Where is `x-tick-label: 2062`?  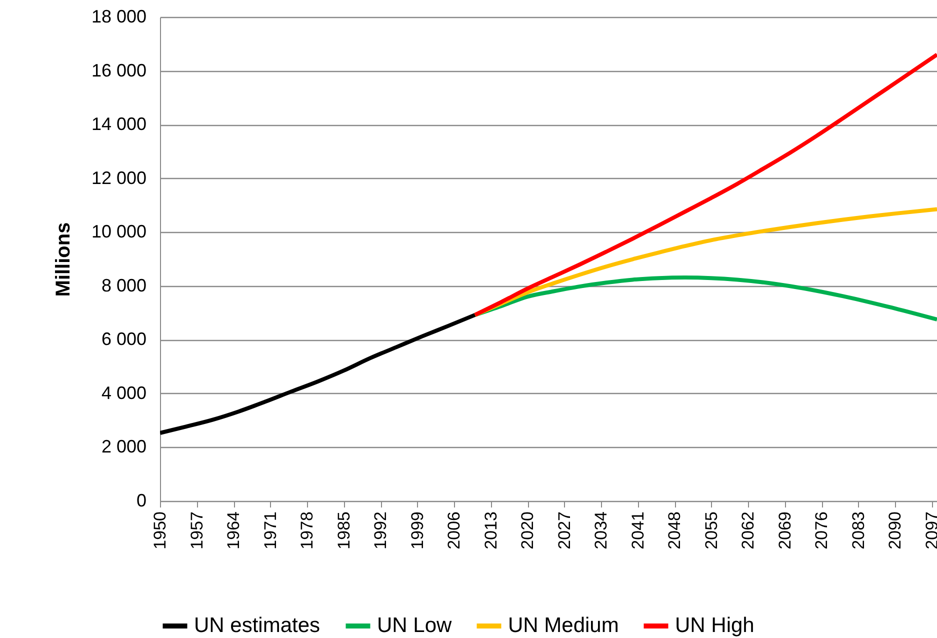
x-tick-label: 2062 is located at coordinates (748, 531).